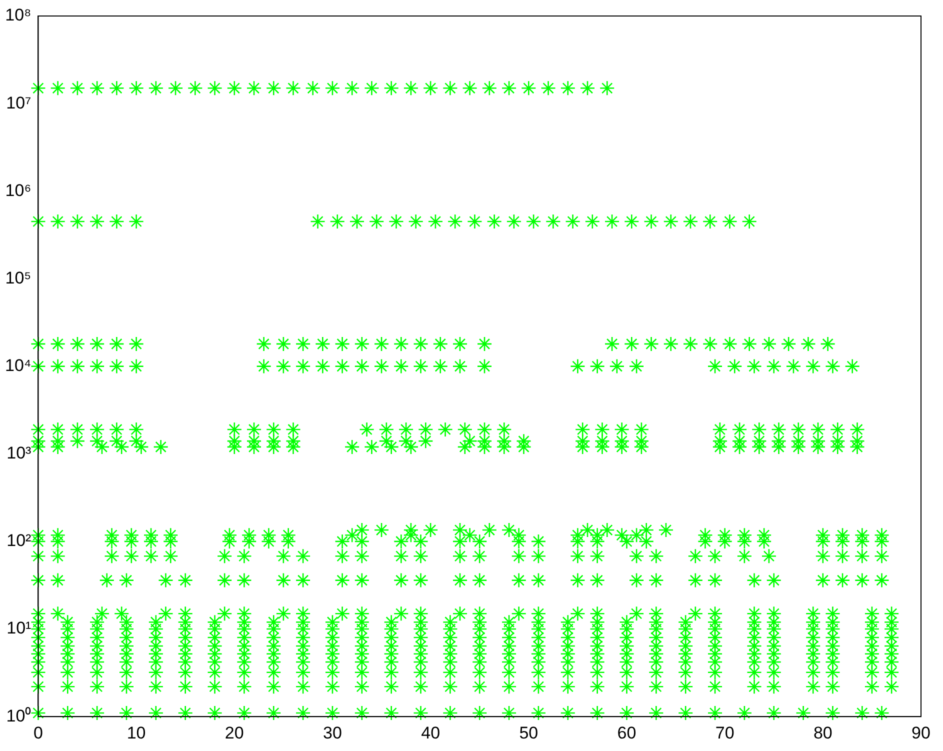  What do you see at coordinates (18, 15) in the screenshot?
I see `y-tick-label: 10⁸` at bounding box center [18, 15].